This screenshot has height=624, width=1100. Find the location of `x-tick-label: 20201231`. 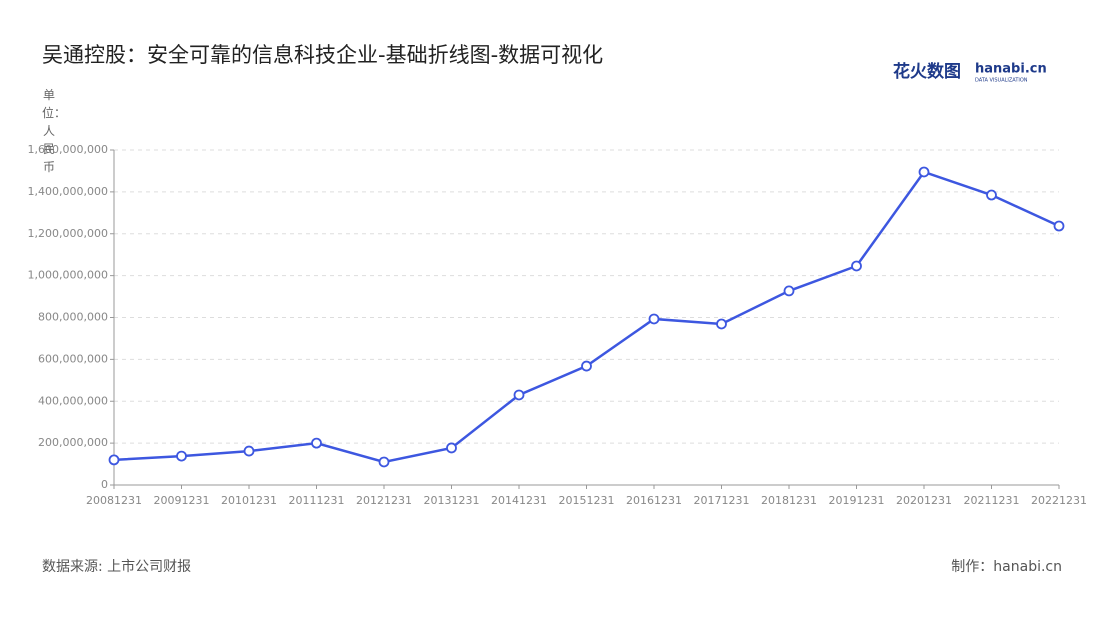

x-tick-label: 20201231 is located at coordinates (924, 500).